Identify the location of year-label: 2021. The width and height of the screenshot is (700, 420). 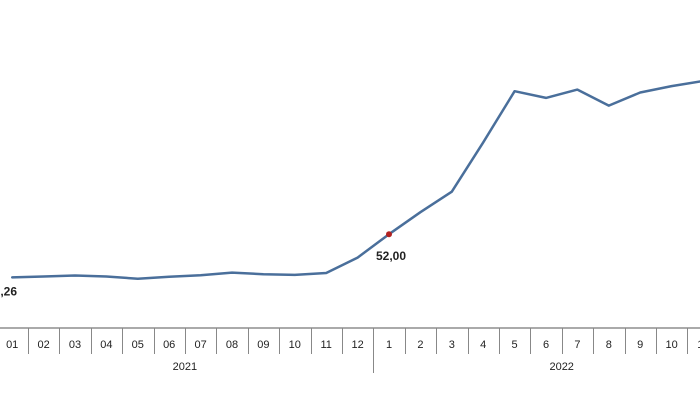
(185, 367).